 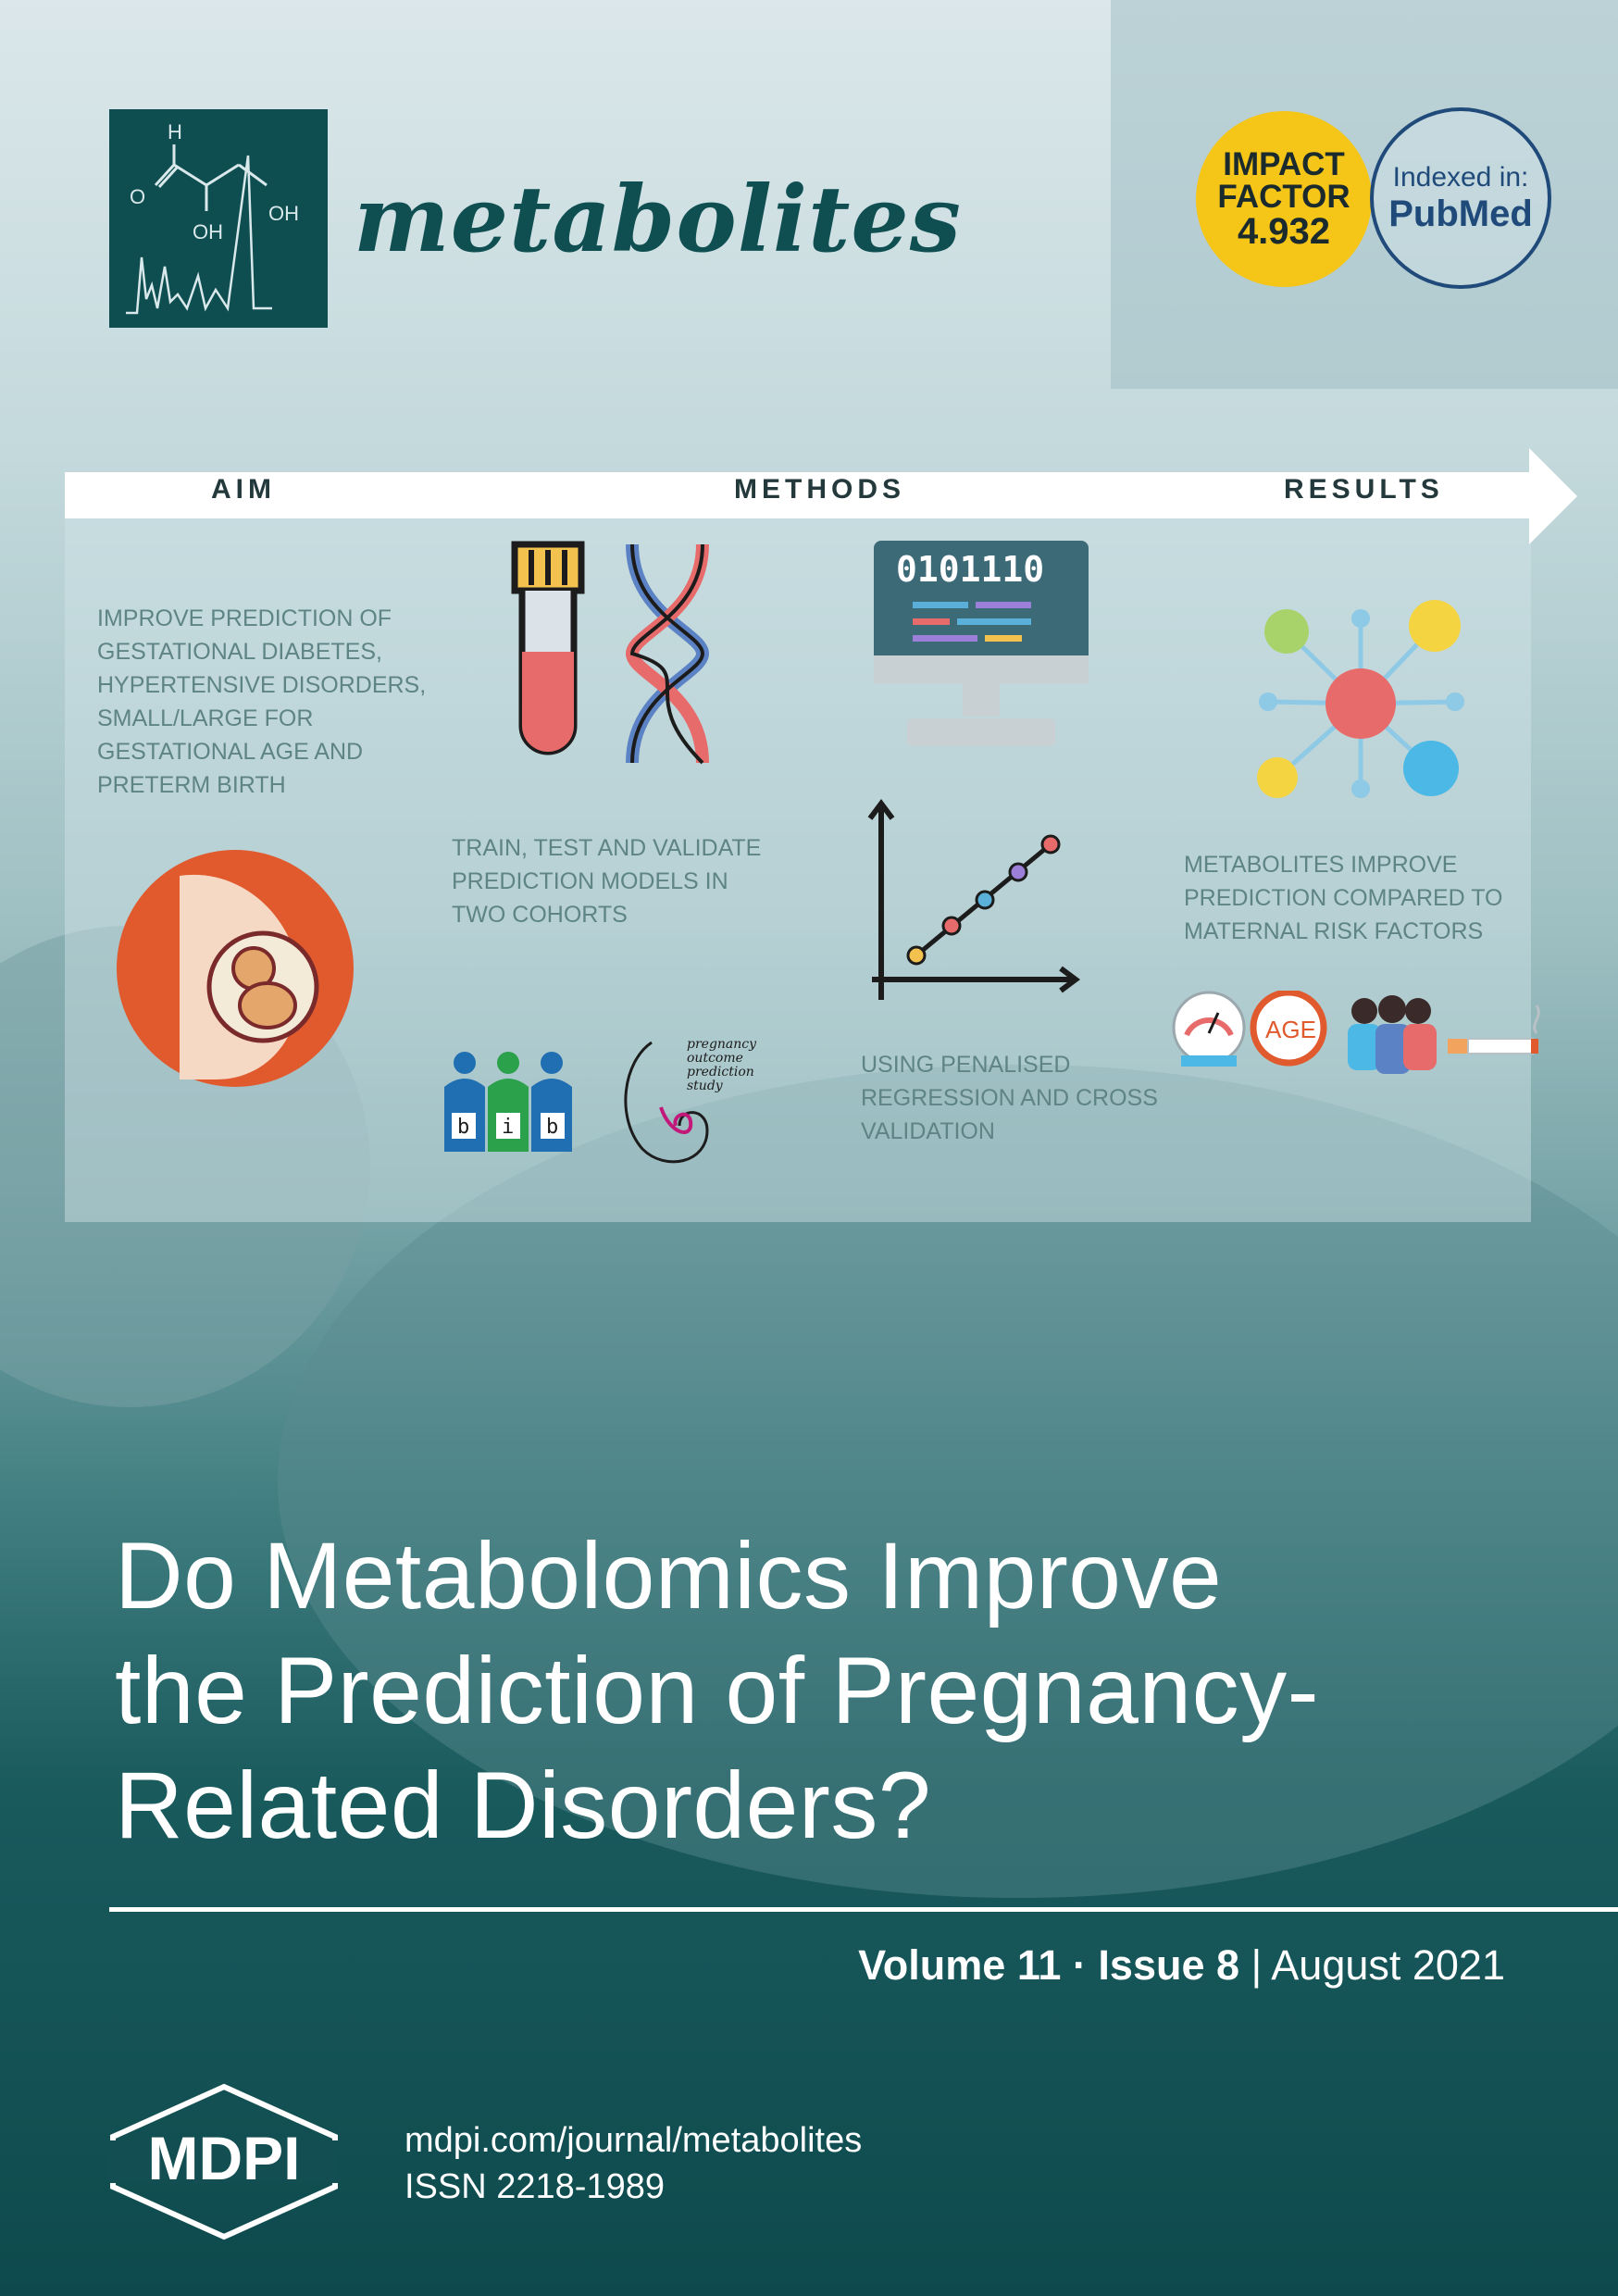 I want to click on age-icon: AGE, so click(x=1288, y=1029).